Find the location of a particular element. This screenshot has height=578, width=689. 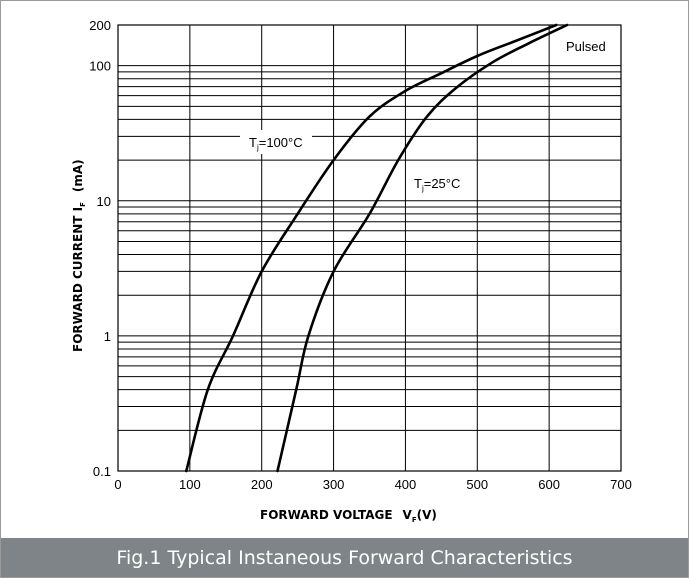

y-tick-label: 100 is located at coordinates (100, 66).